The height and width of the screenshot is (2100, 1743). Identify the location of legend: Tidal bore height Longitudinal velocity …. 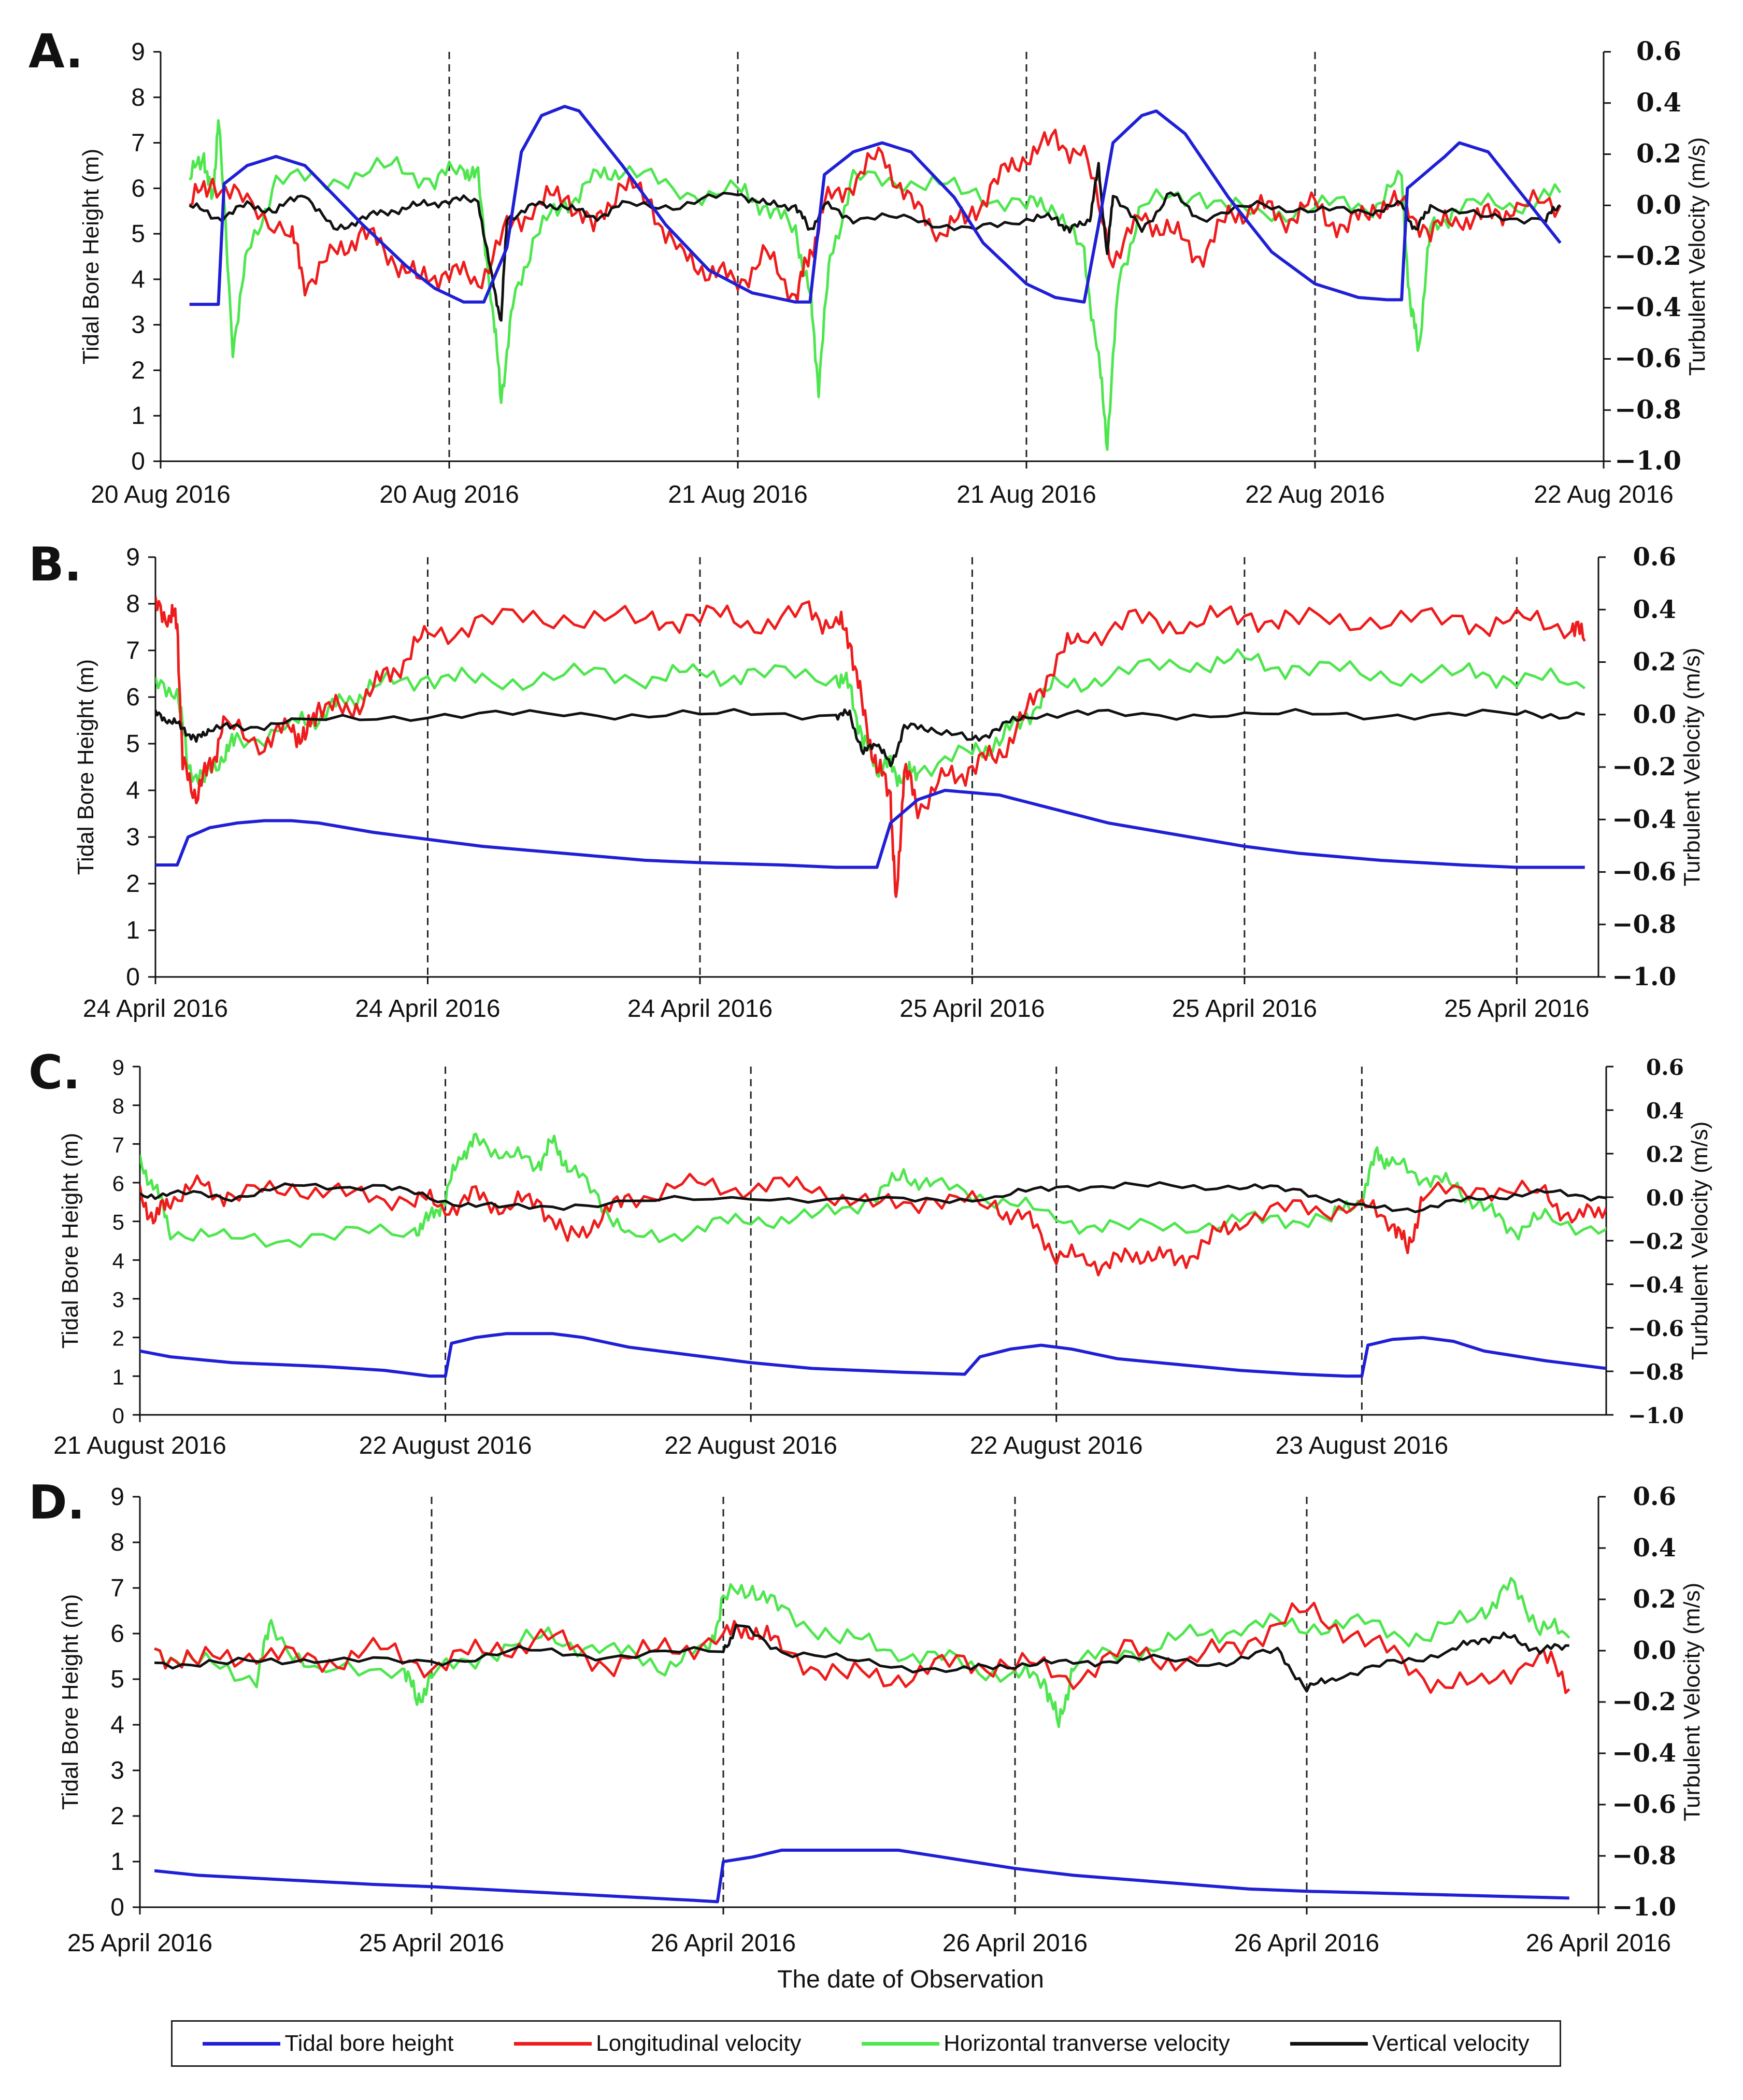
(866, 2043).